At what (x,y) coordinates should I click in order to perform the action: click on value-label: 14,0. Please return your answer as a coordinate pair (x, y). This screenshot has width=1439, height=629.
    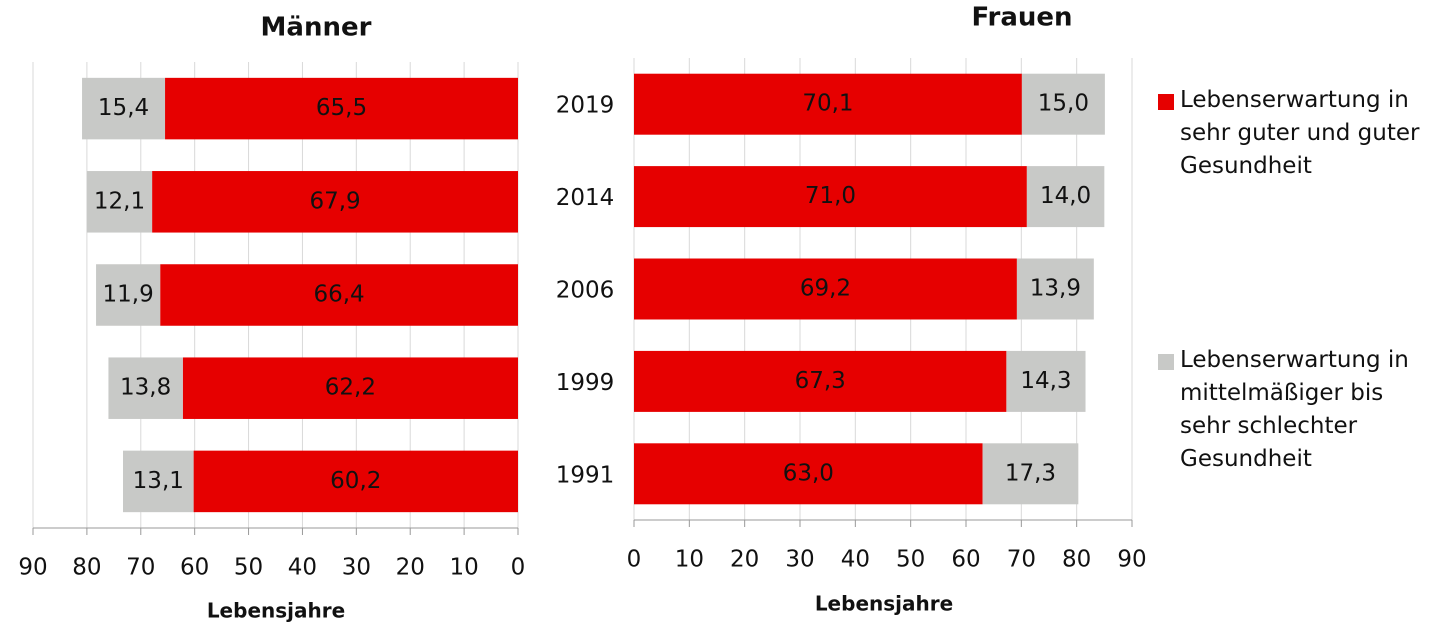
    Looking at the image, I should click on (1065, 196).